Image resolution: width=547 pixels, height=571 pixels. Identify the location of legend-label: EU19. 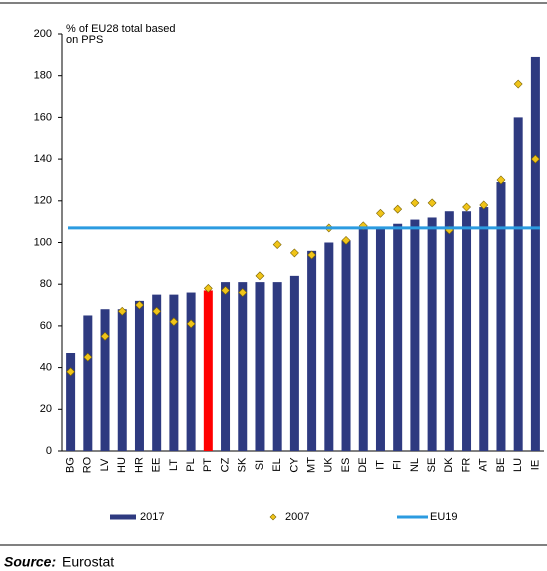
(444, 517).